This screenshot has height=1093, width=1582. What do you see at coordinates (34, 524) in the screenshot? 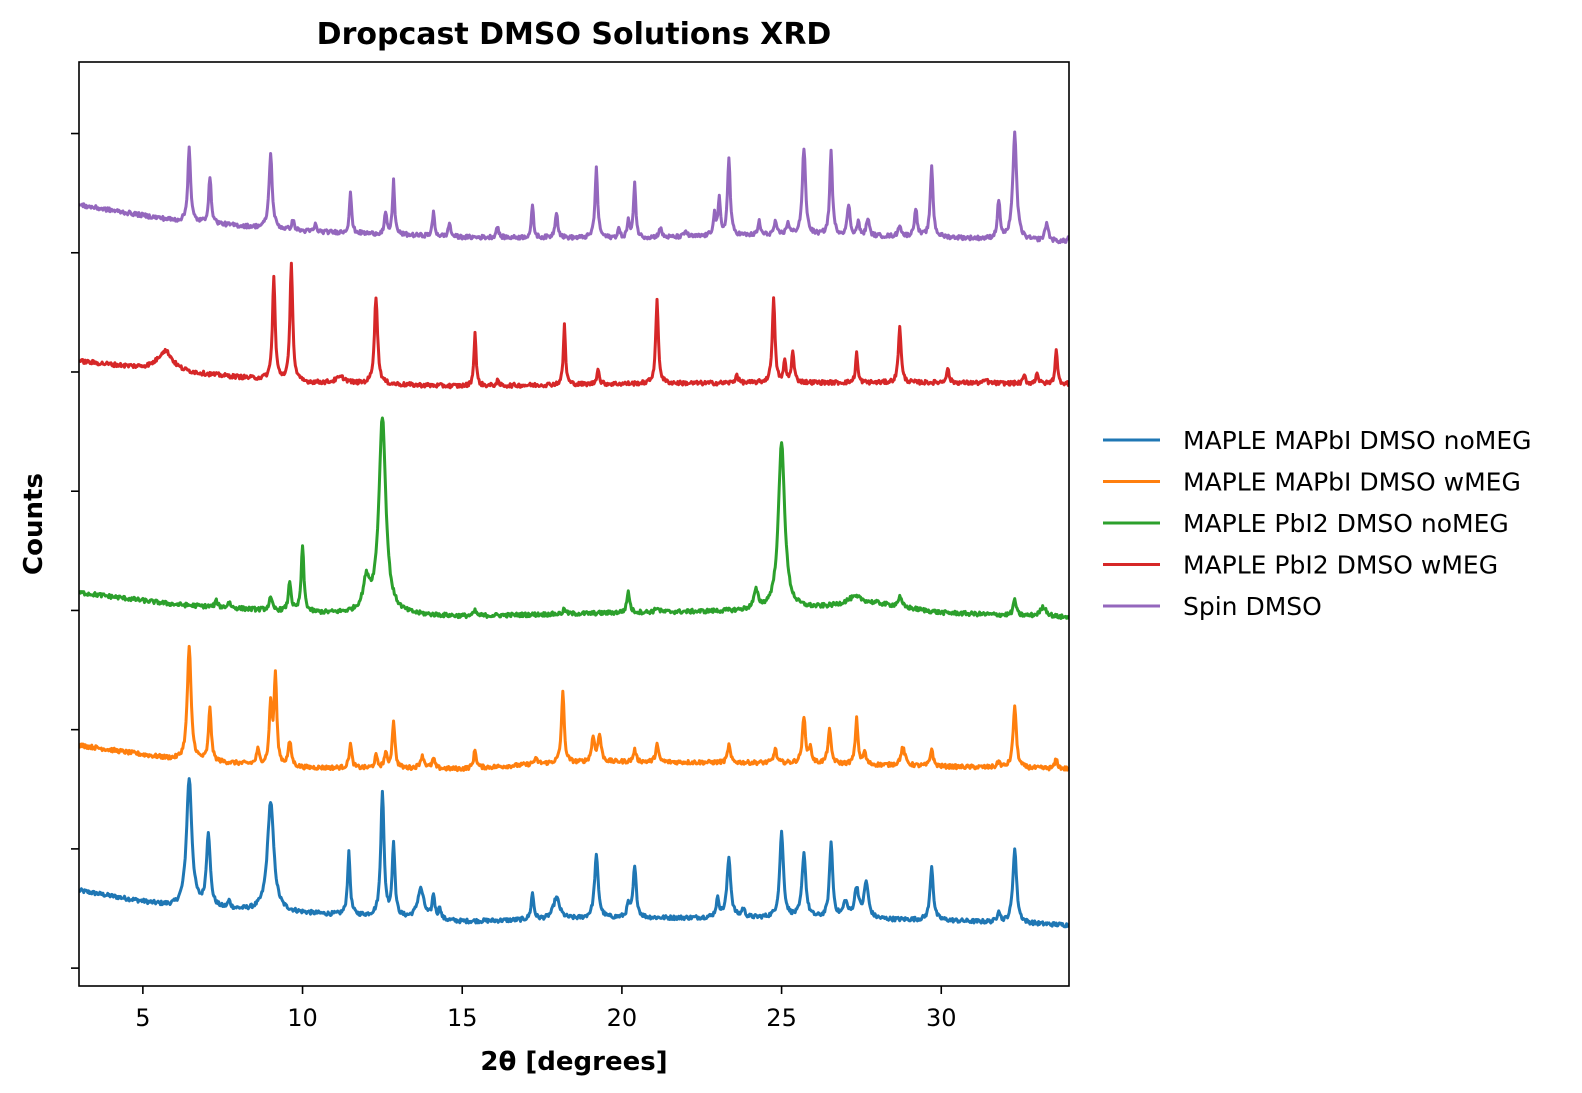
I see `y-axis-label: Counts` at bounding box center [34, 524].